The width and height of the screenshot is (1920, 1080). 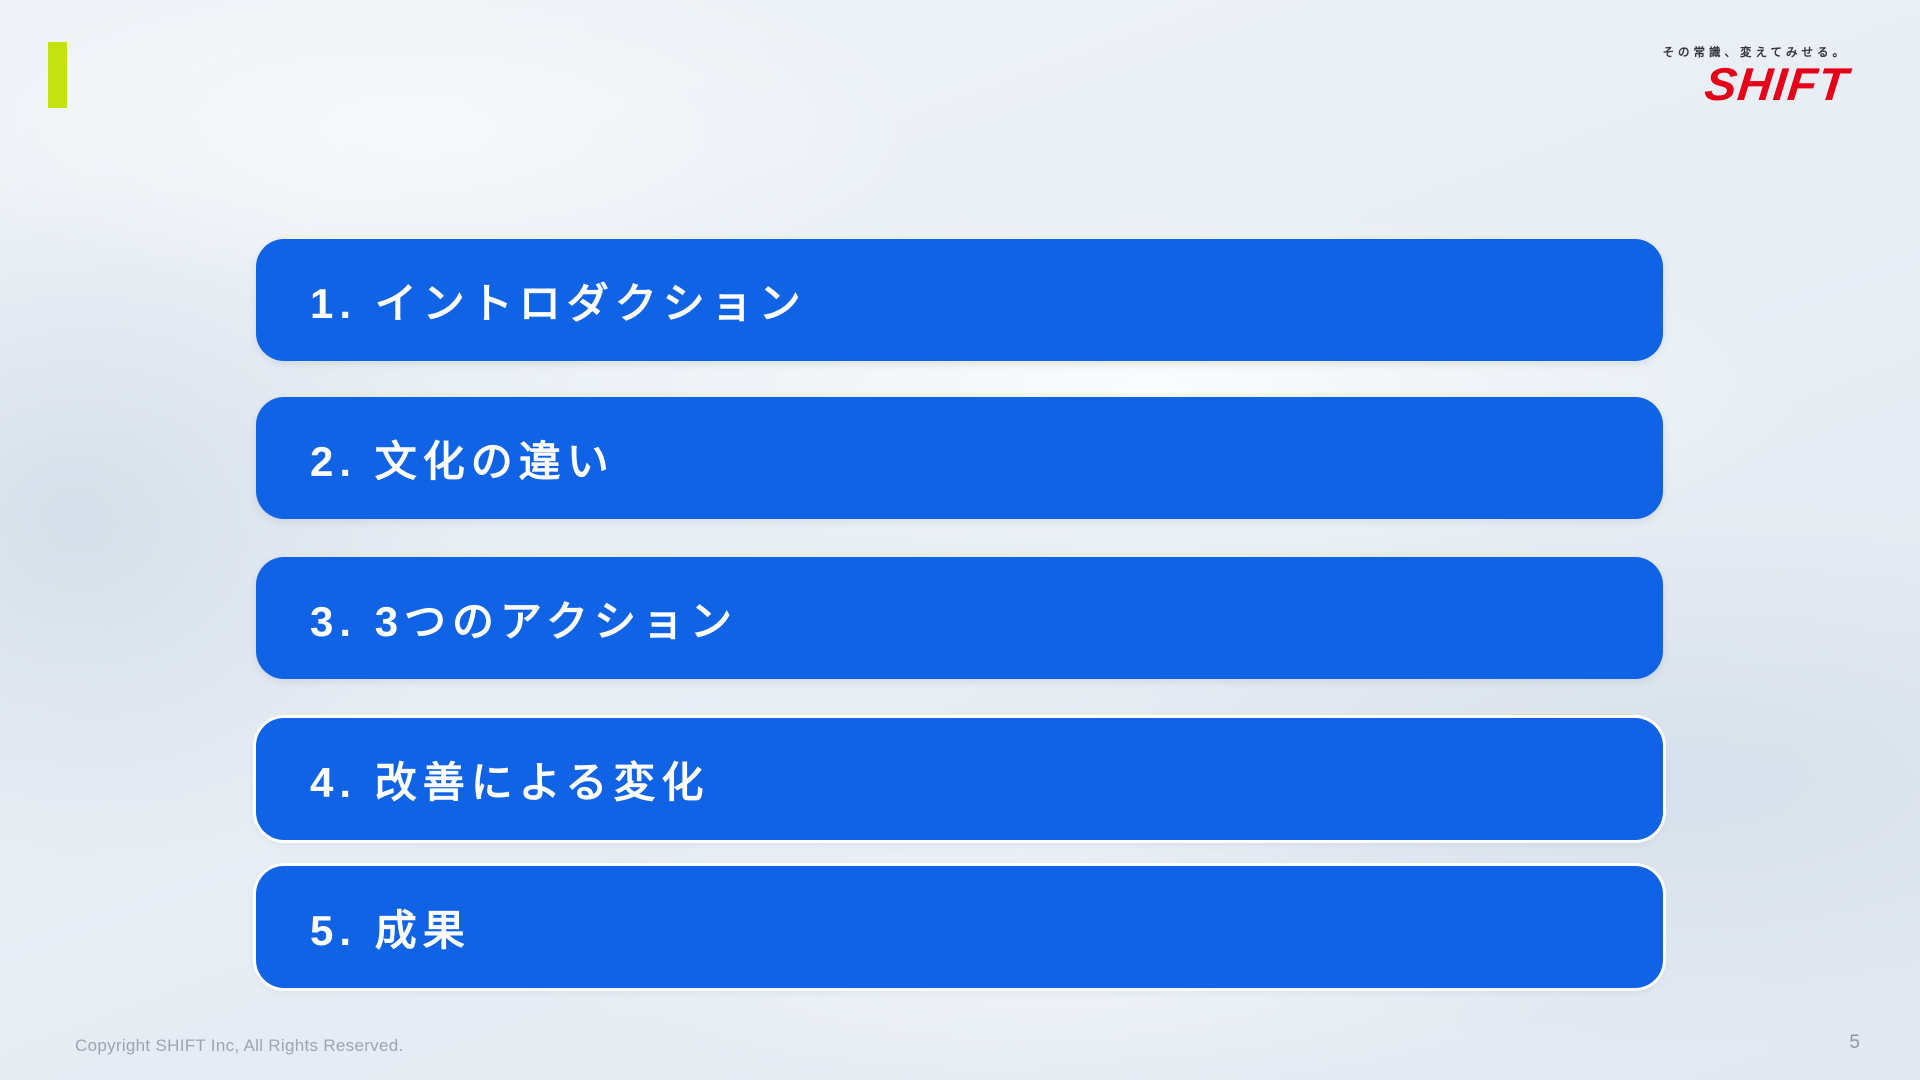 I want to click on agenda-item-results: 5. 成果, so click(x=959, y=927).